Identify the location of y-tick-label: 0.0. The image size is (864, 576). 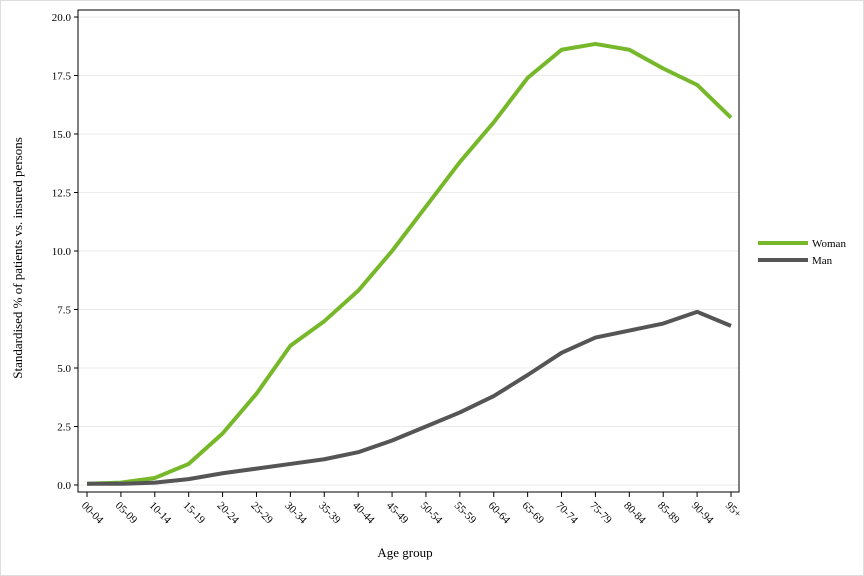
(64, 486).